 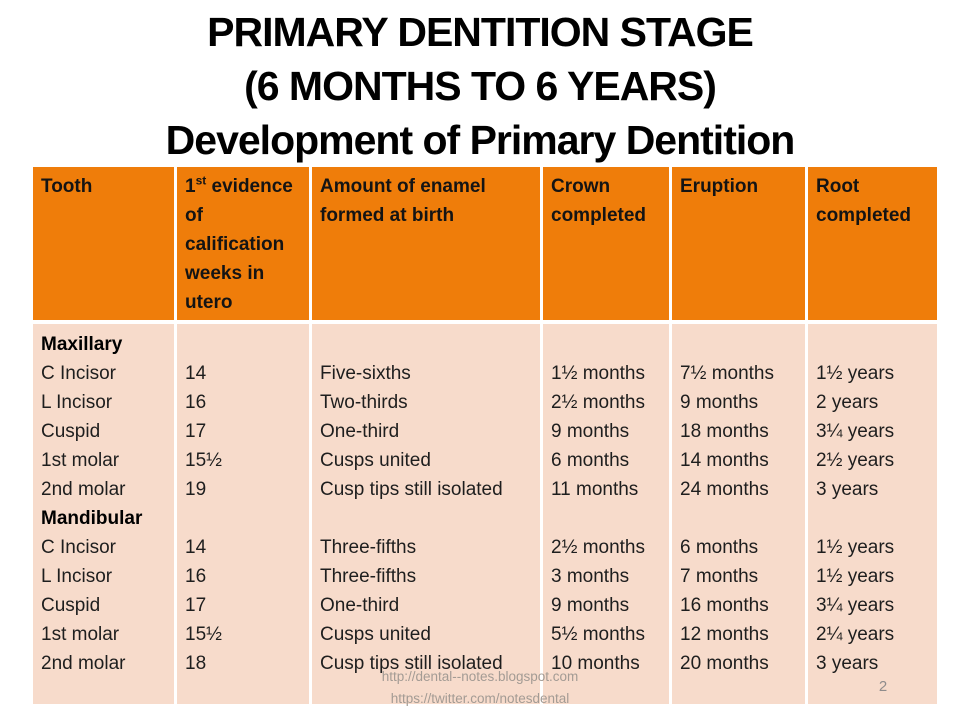 I want to click on title-line-1: PRIMARY DENTITION STAGE, so click(x=480, y=32).